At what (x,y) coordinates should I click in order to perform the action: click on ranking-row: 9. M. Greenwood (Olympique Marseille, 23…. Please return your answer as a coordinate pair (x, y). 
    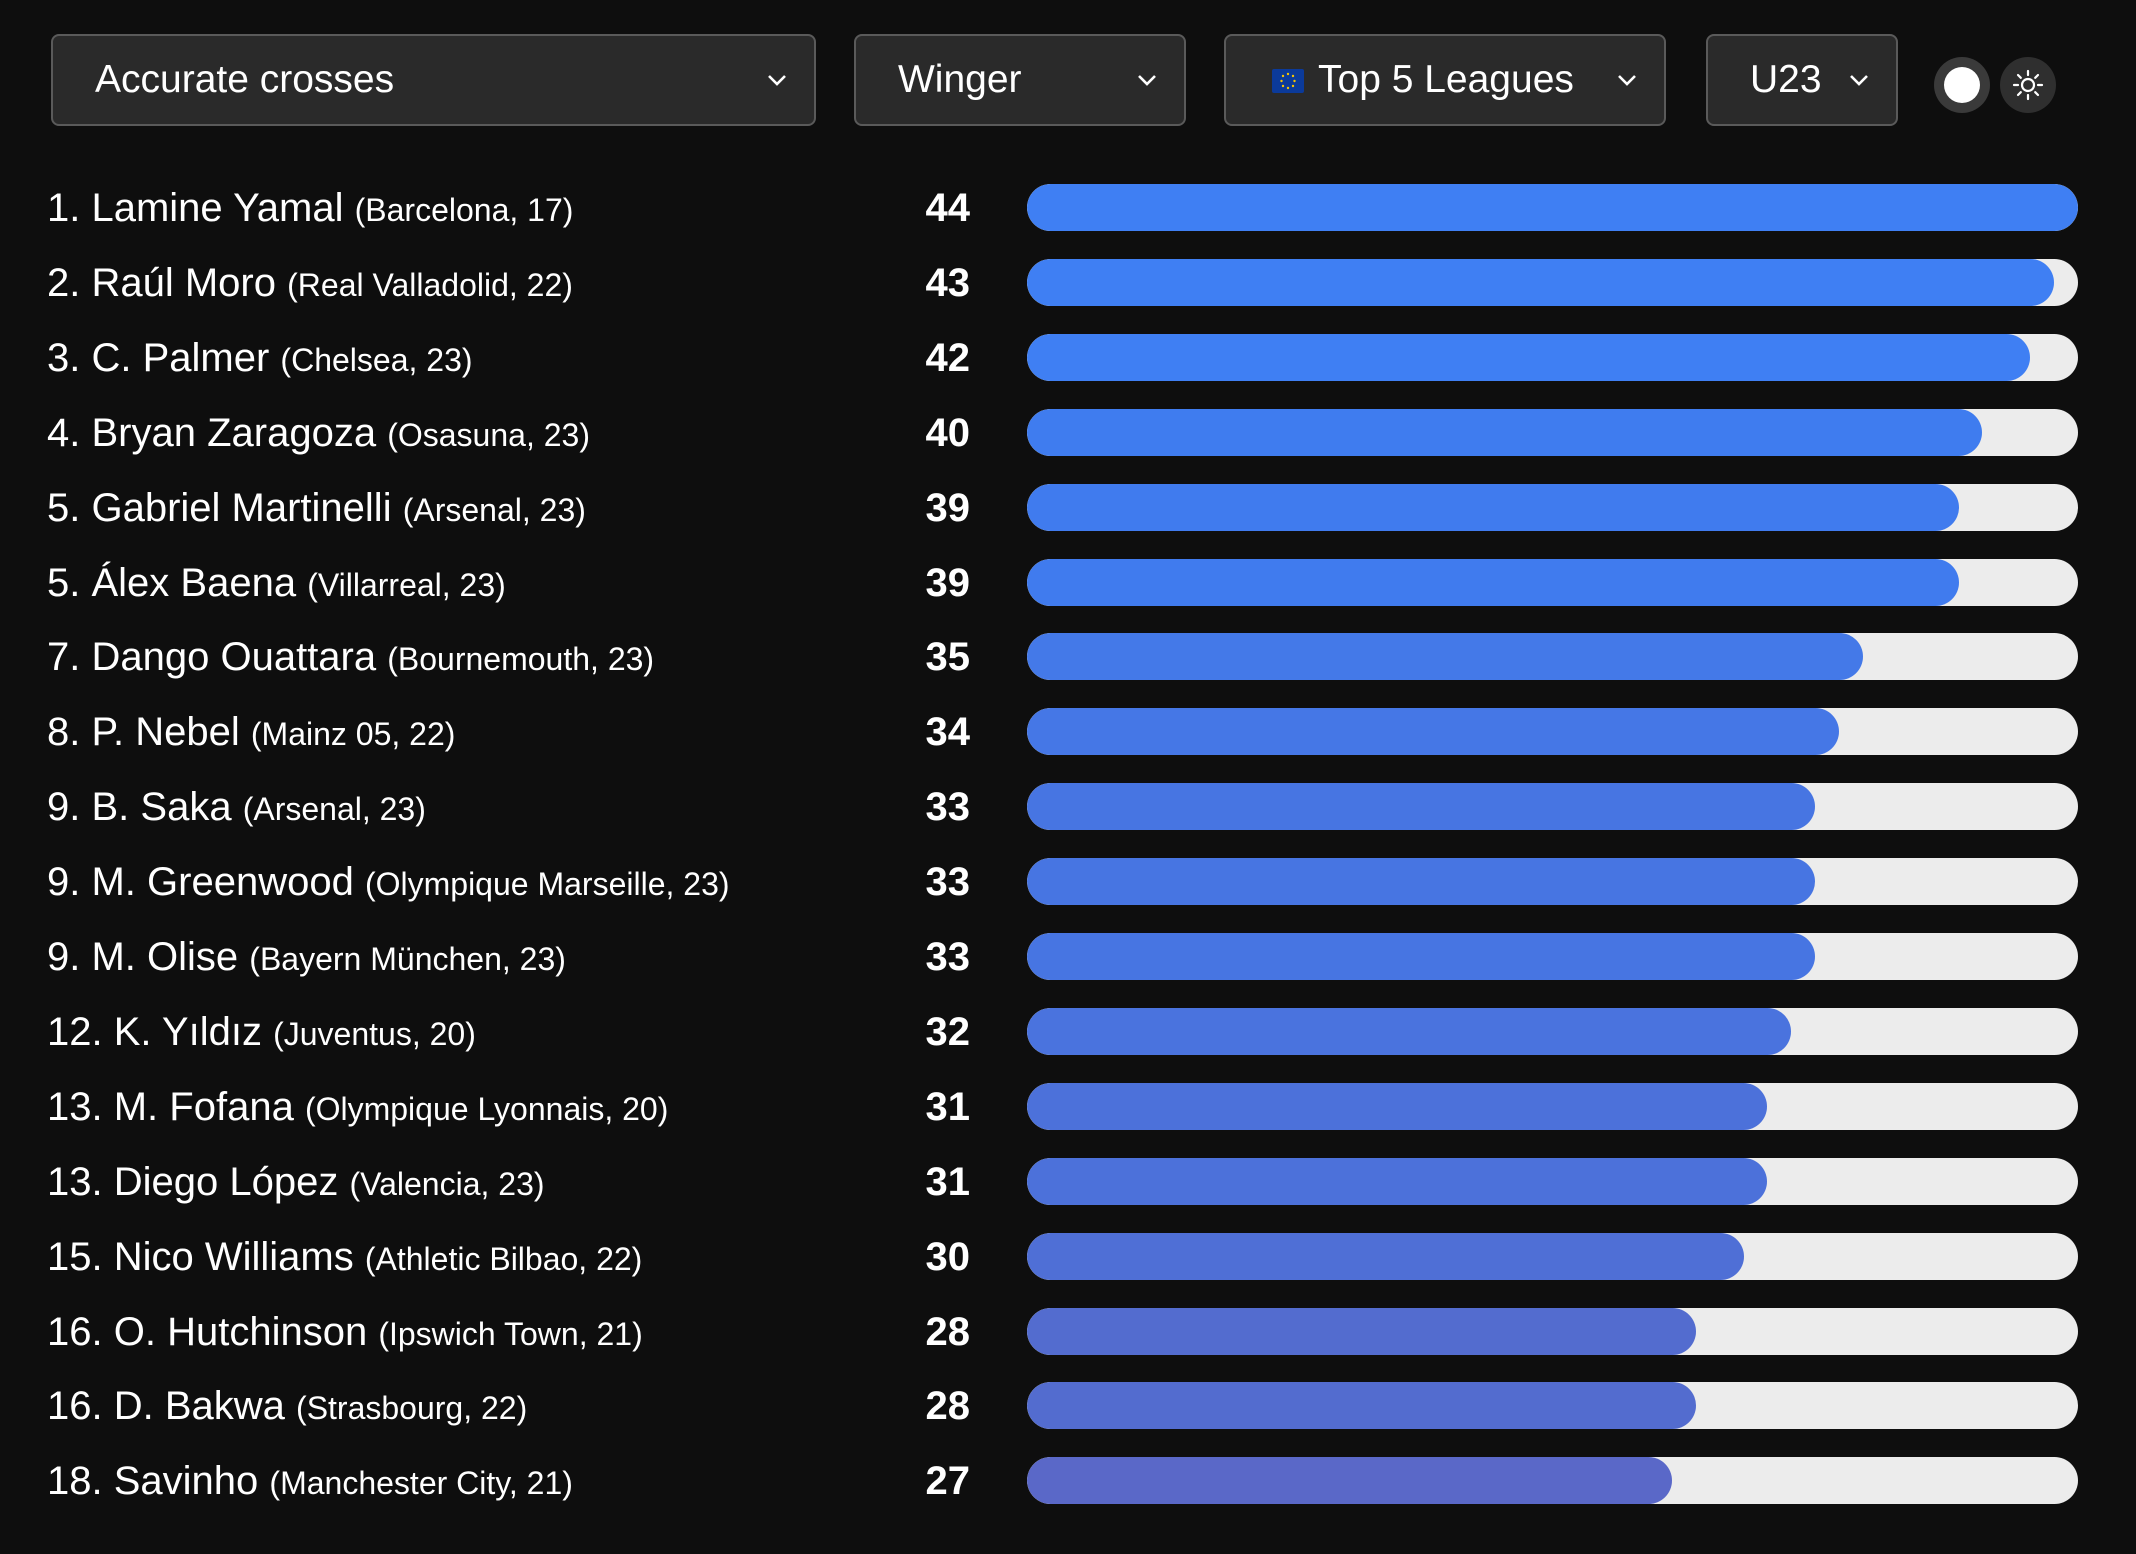
    Looking at the image, I should click on (1068, 881).